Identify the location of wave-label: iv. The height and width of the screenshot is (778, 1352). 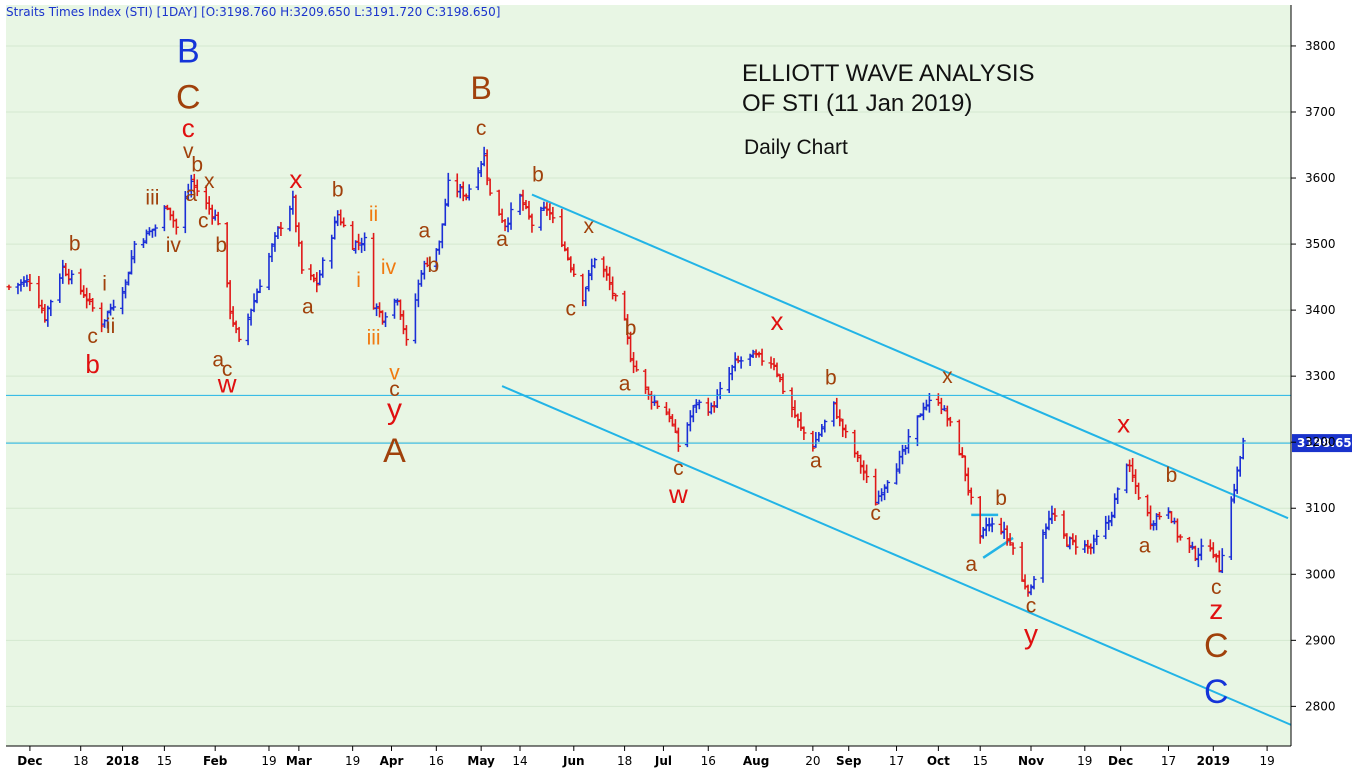
(174, 245).